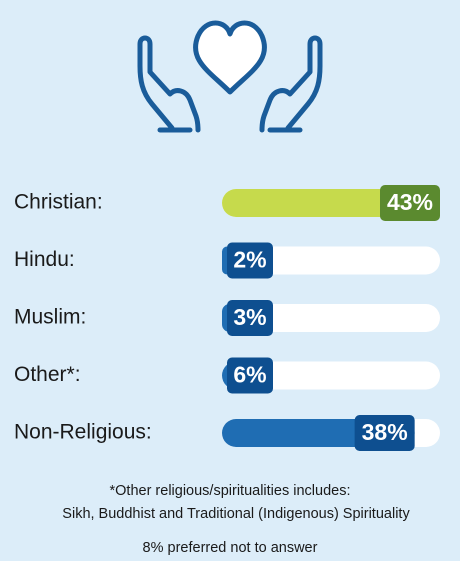  I want to click on value-label: 43%, so click(410, 202).